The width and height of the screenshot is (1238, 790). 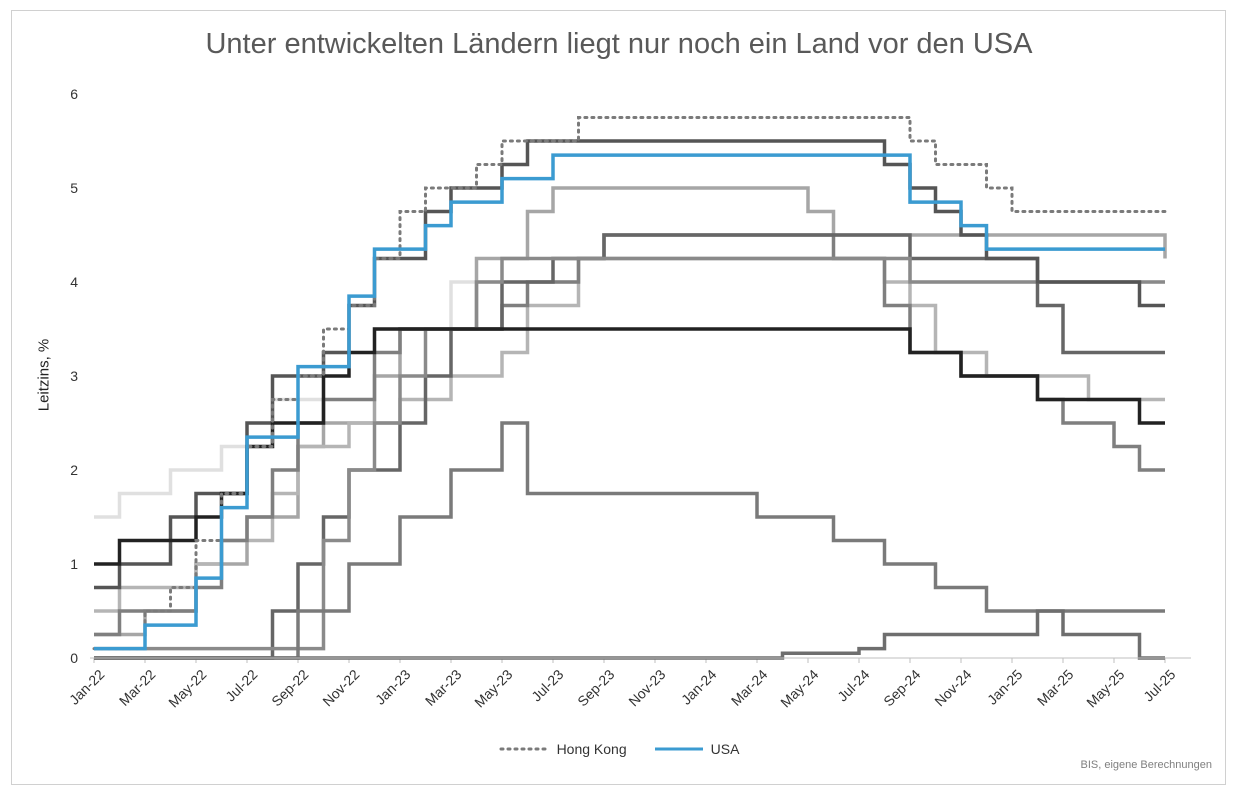 I want to click on series-line, so click(x=629, y=634).